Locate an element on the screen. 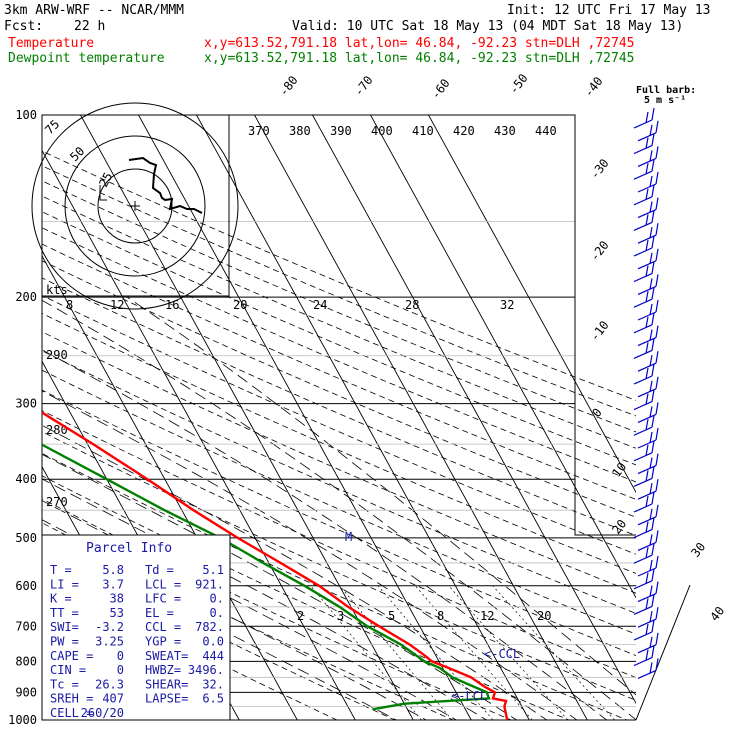  m-marker: M is located at coordinates (348, 537).